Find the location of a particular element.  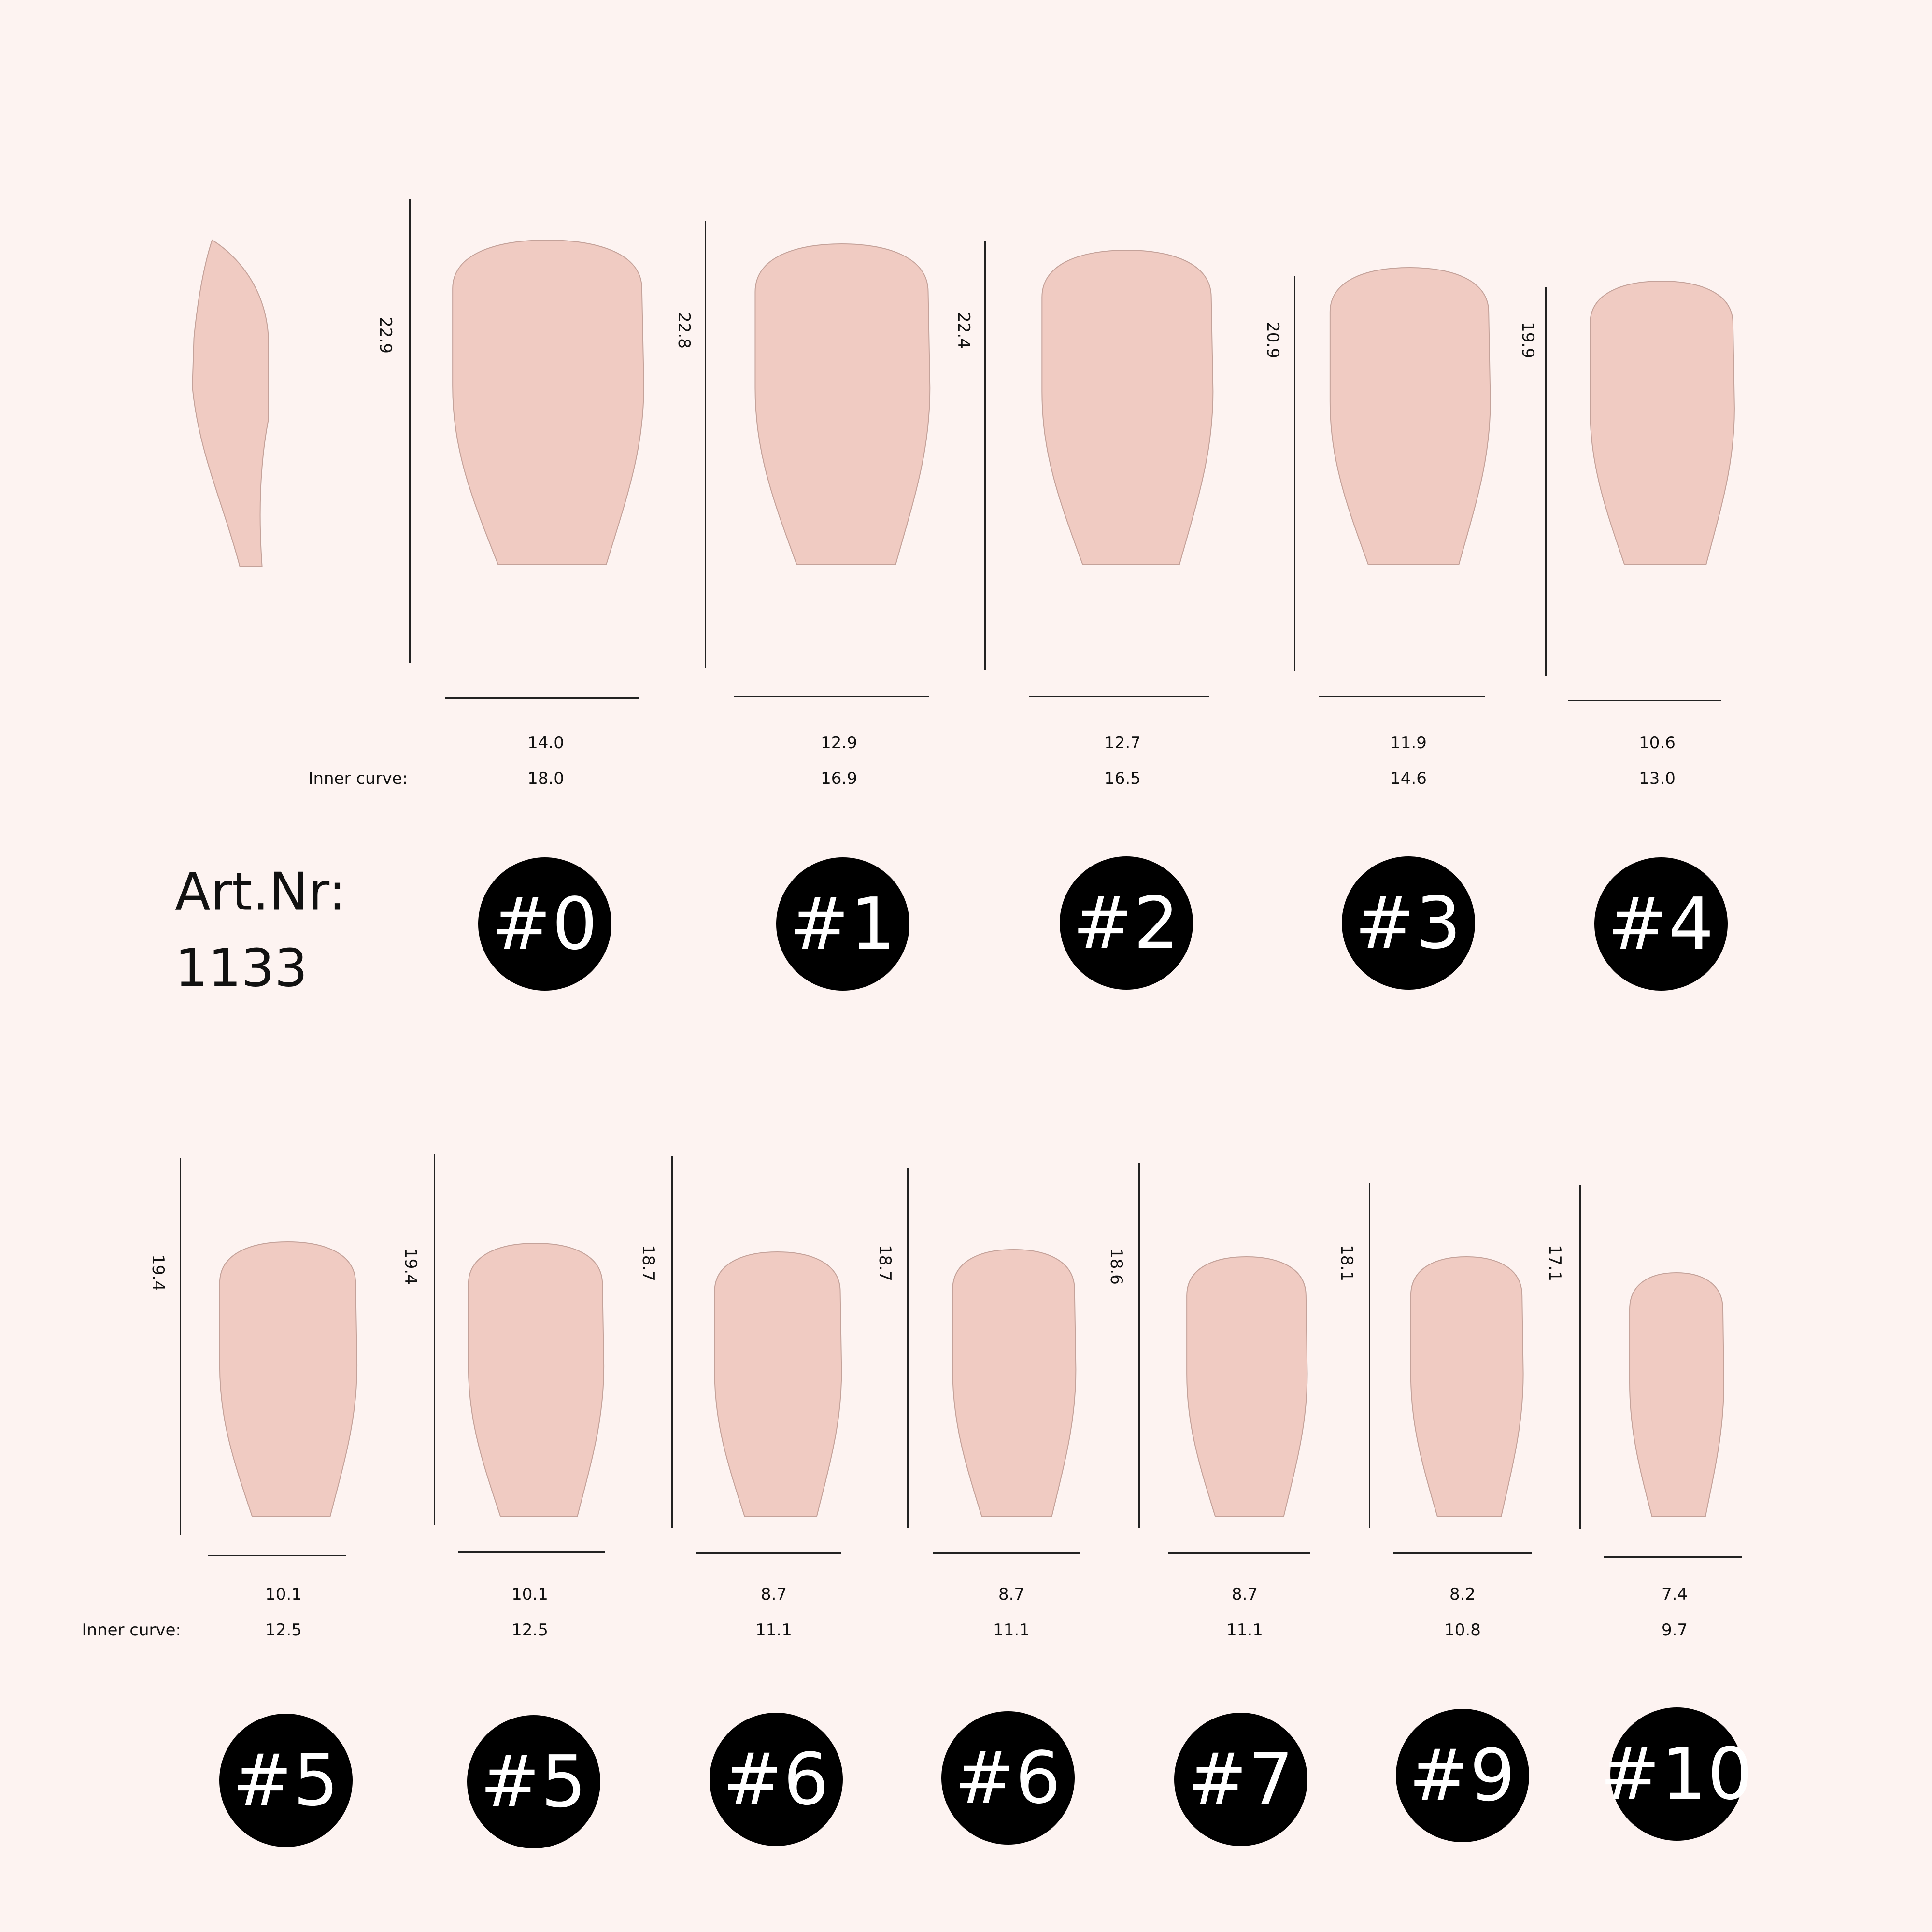

length-value: 17.1 is located at coordinates (1554, 1263).